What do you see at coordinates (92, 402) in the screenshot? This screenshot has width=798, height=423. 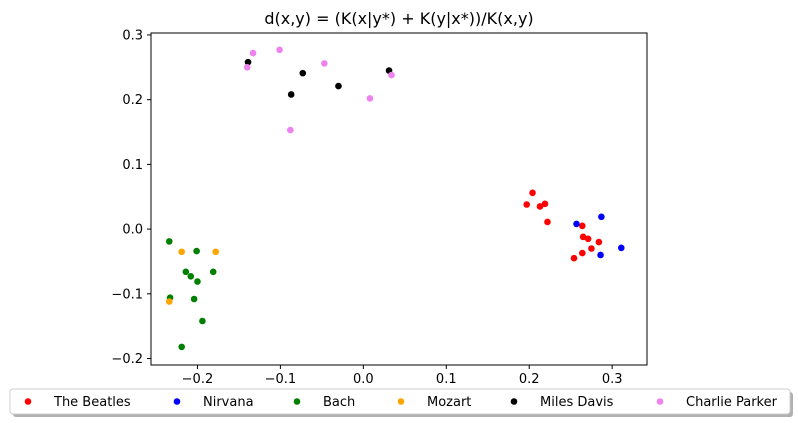 I see `legend-label: The Beatles` at bounding box center [92, 402].